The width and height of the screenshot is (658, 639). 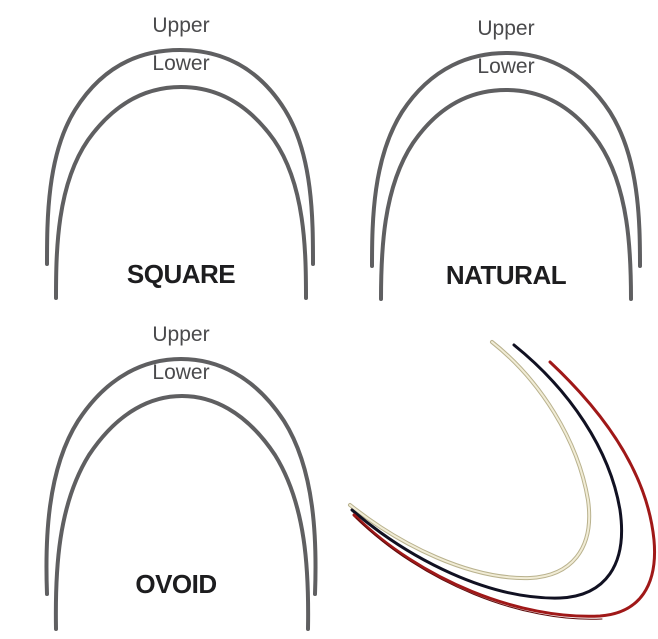 What do you see at coordinates (180, 372) in the screenshot?
I see `ovoid-lower-label: Lower` at bounding box center [180, 372].